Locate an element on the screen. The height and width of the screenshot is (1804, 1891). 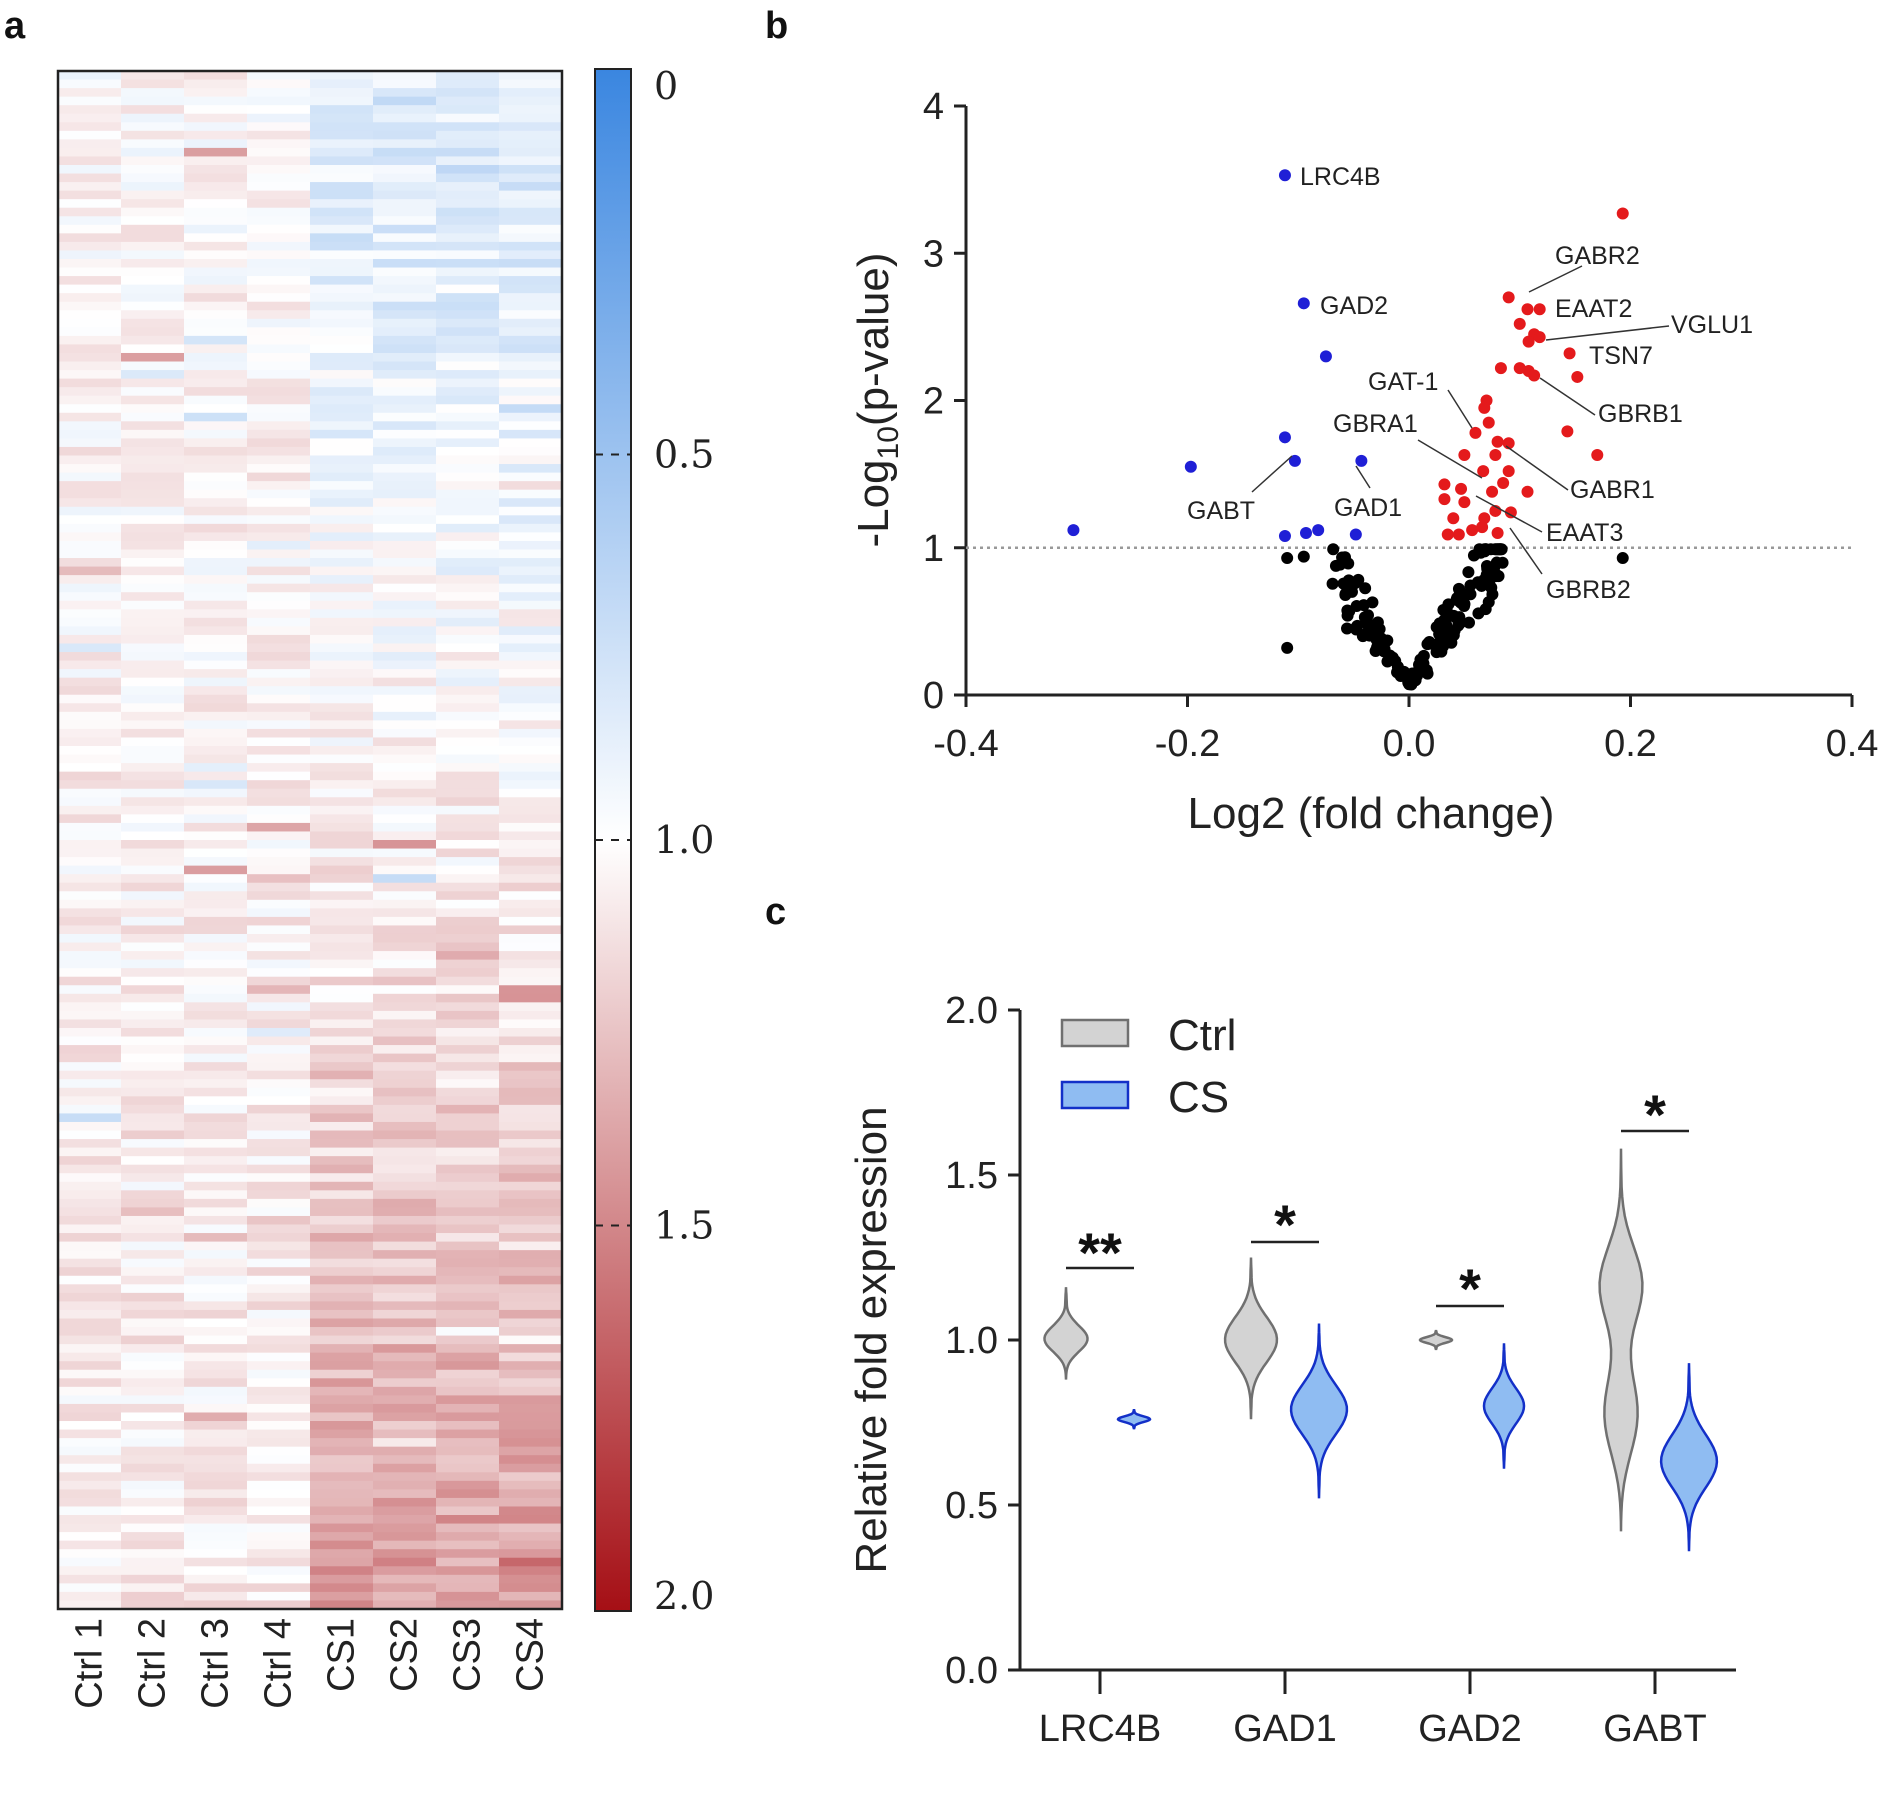
point-ns is located at coordinates (1439, 623).